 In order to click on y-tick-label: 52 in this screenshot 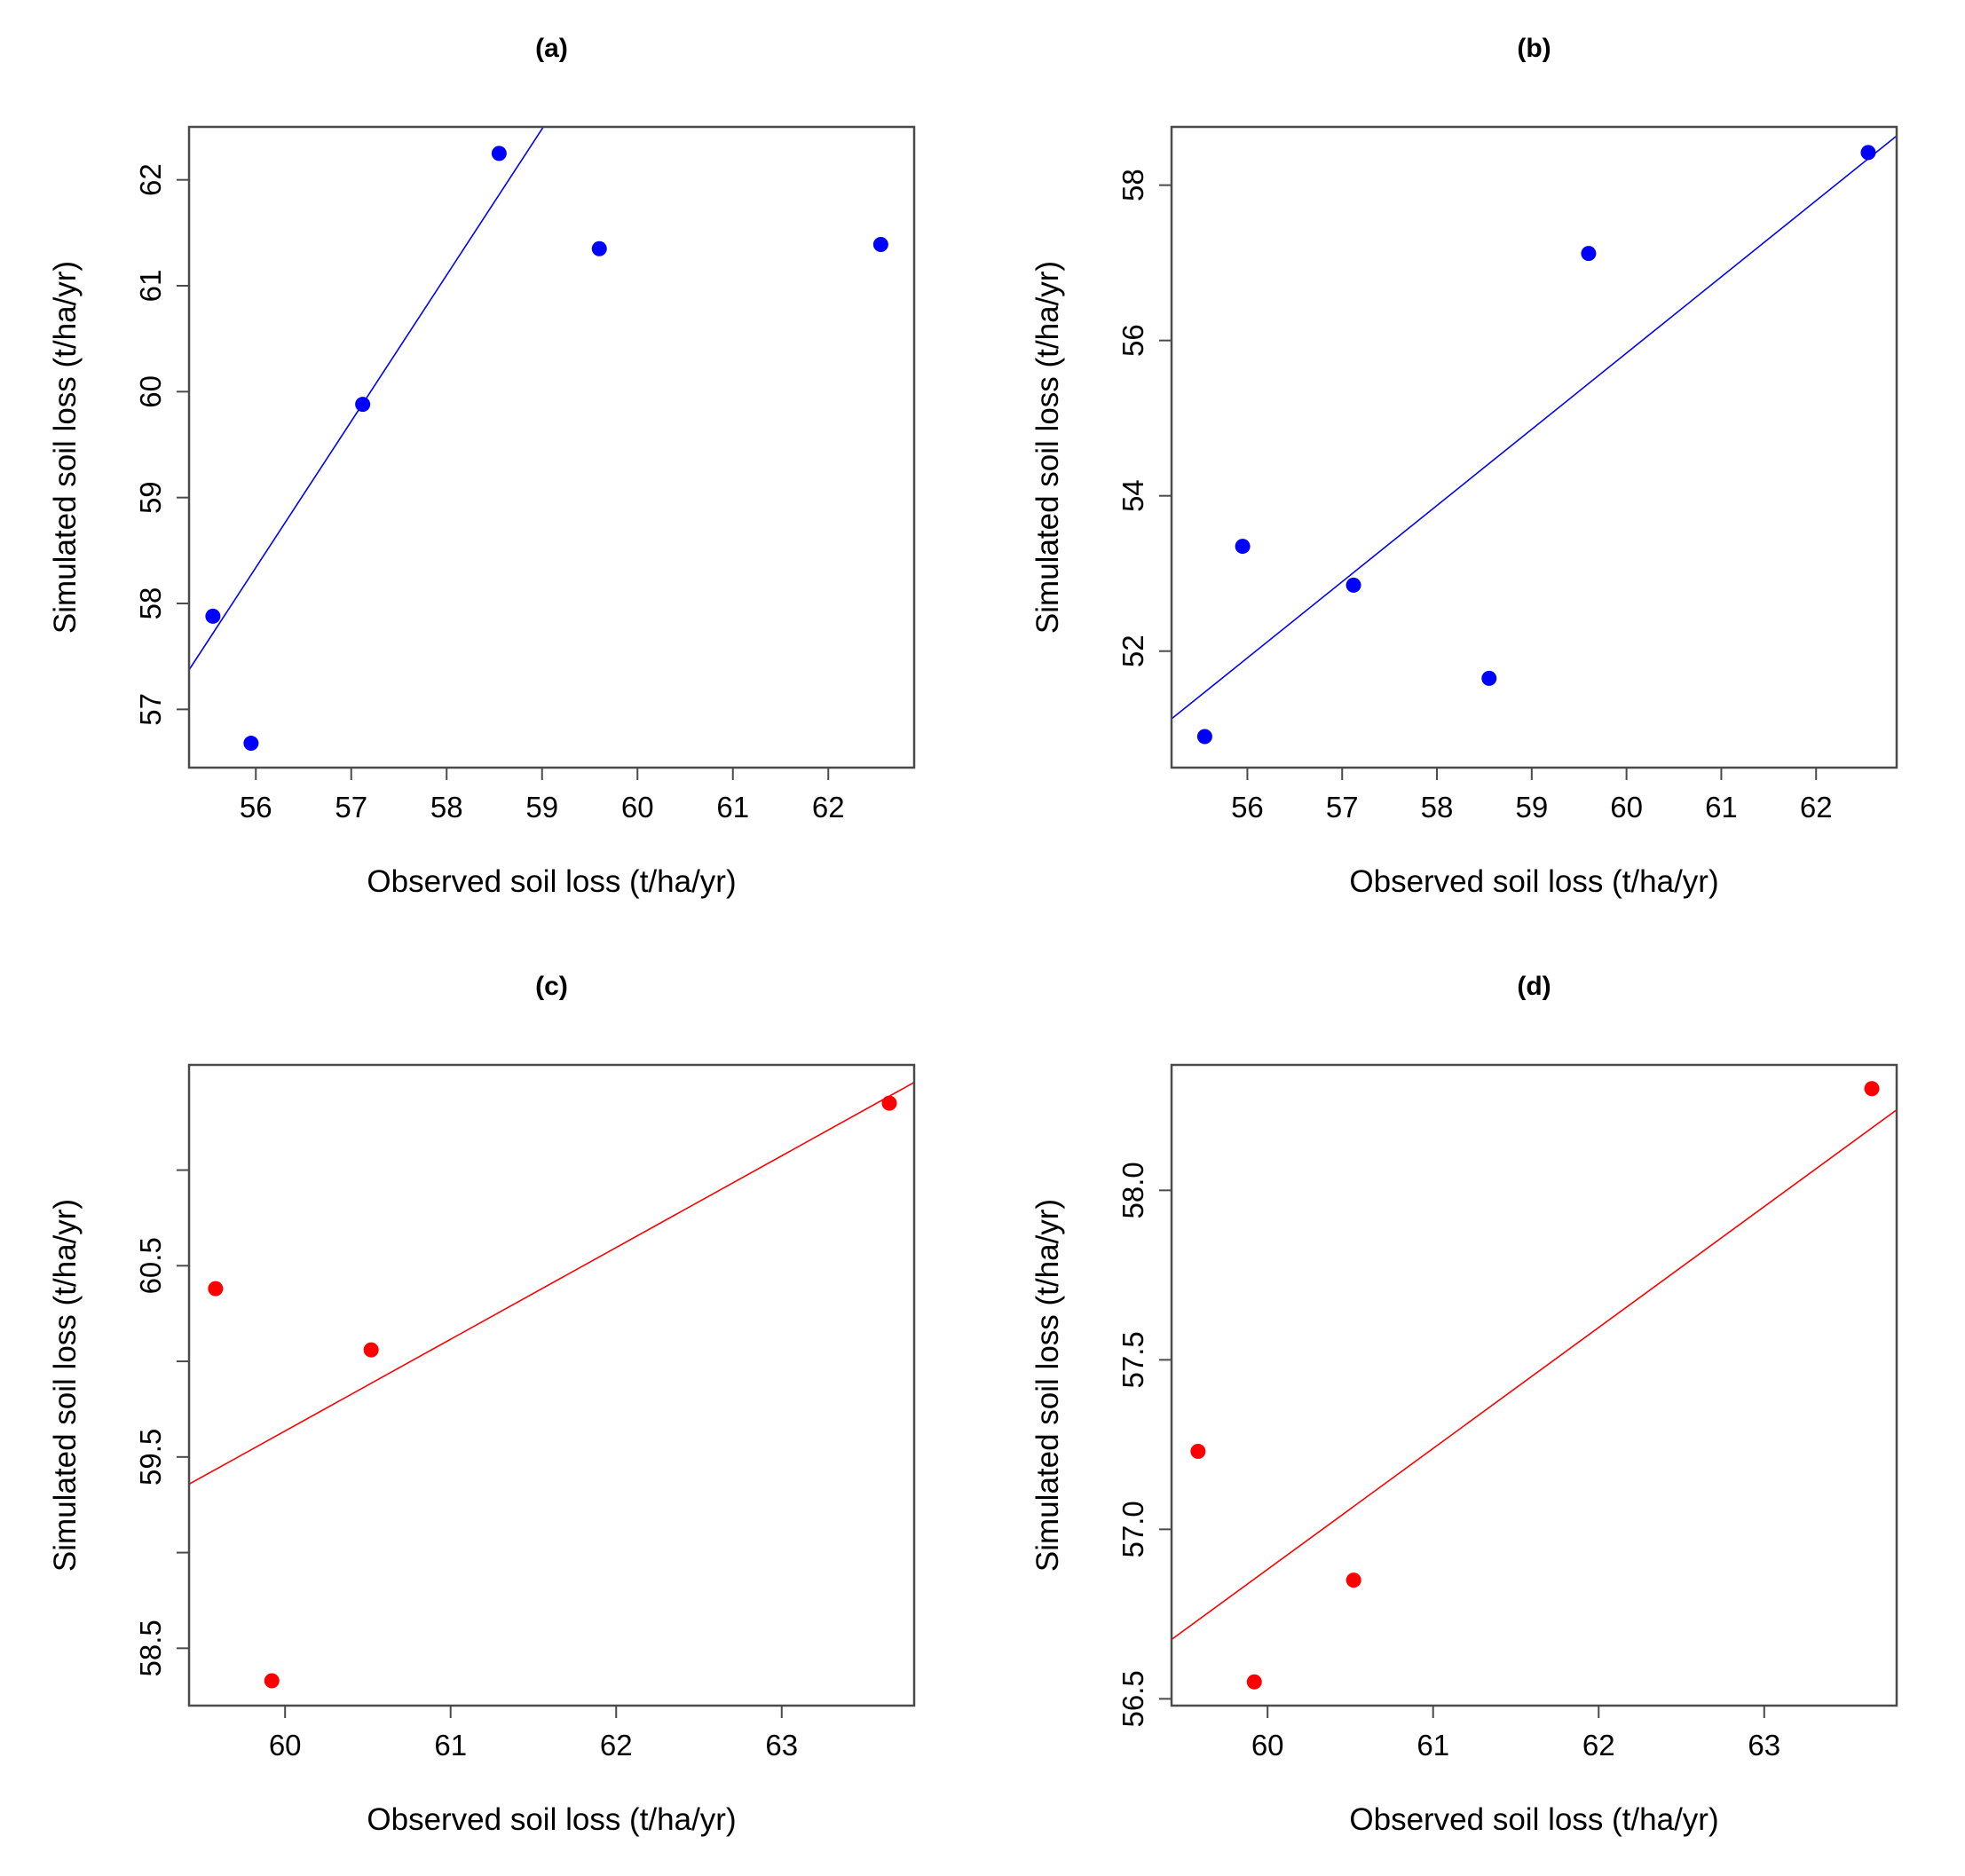, I will do `click(1133, 651)`.